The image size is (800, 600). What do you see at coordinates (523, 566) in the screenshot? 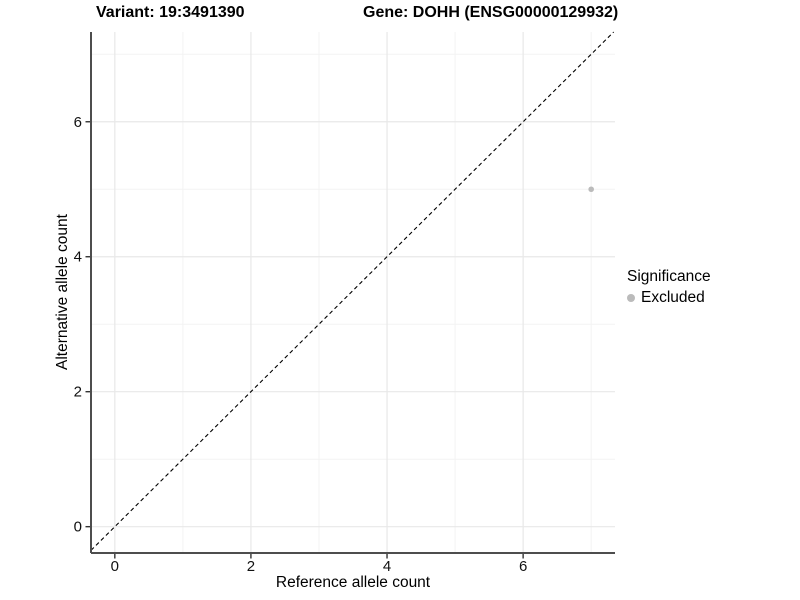
I see `x-tick-label: 6` at bounding box center [523, 566].